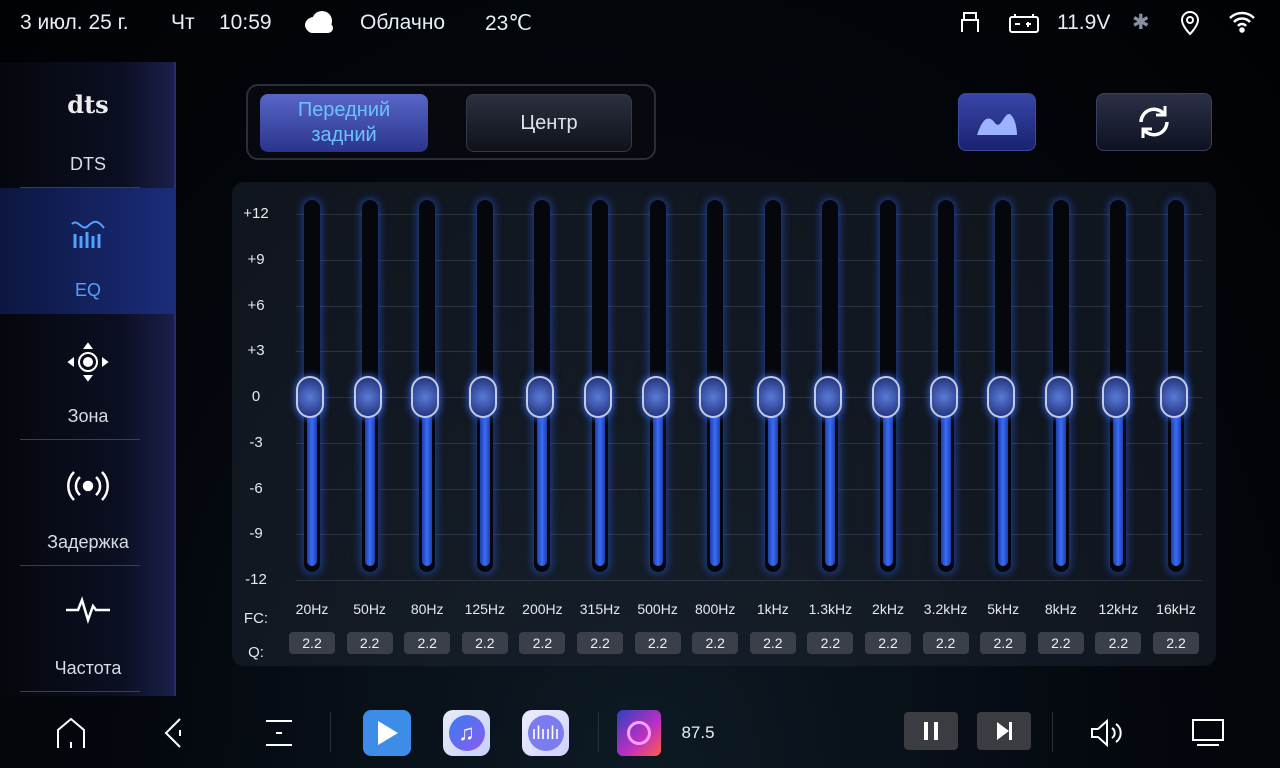  Describe the element at coordinates (88, 629) in the screenshot. I see `sidebar-item-frequency: Частота` at that location.